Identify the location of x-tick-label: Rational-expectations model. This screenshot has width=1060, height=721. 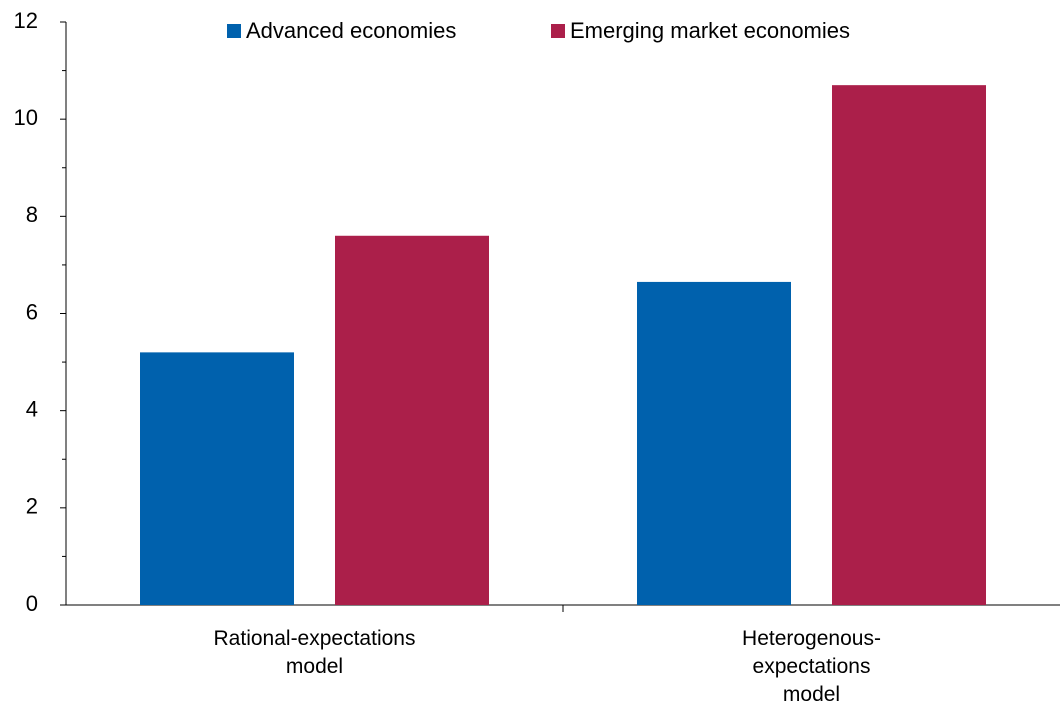
(314, 652).